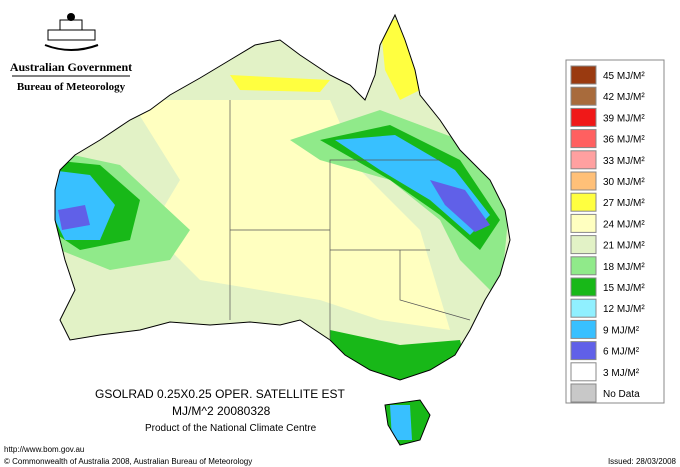  What do you see at coordinates (621, 373) in the screenshot?
I see `legend-label: 3 MJ/M²` at bounding box center [621, 373].